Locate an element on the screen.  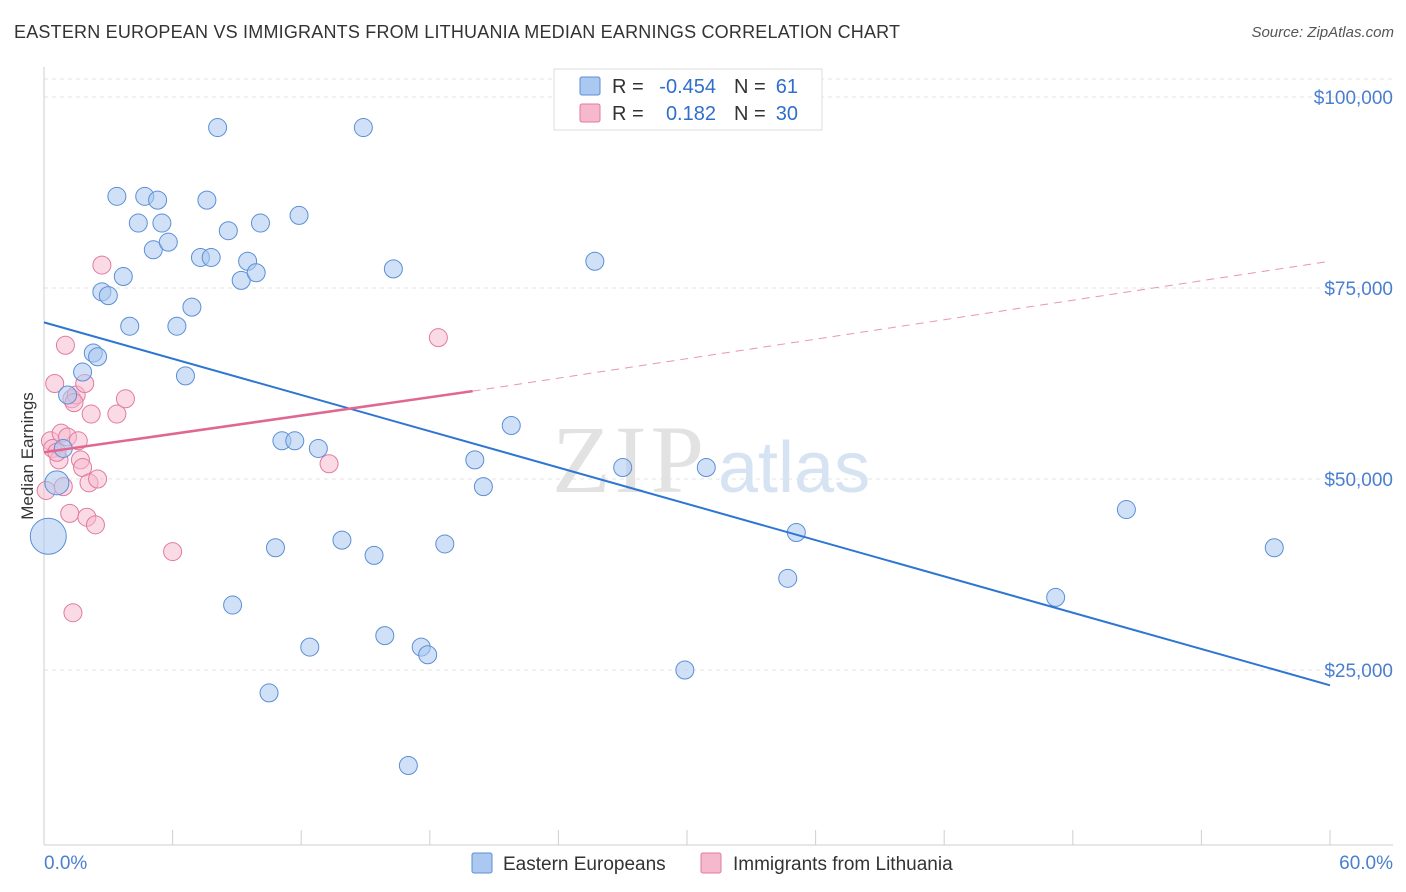
correlation-legend: R = -0.454 N = 61 R = 0.182 N = 30 is located at coordinates (688, 99).